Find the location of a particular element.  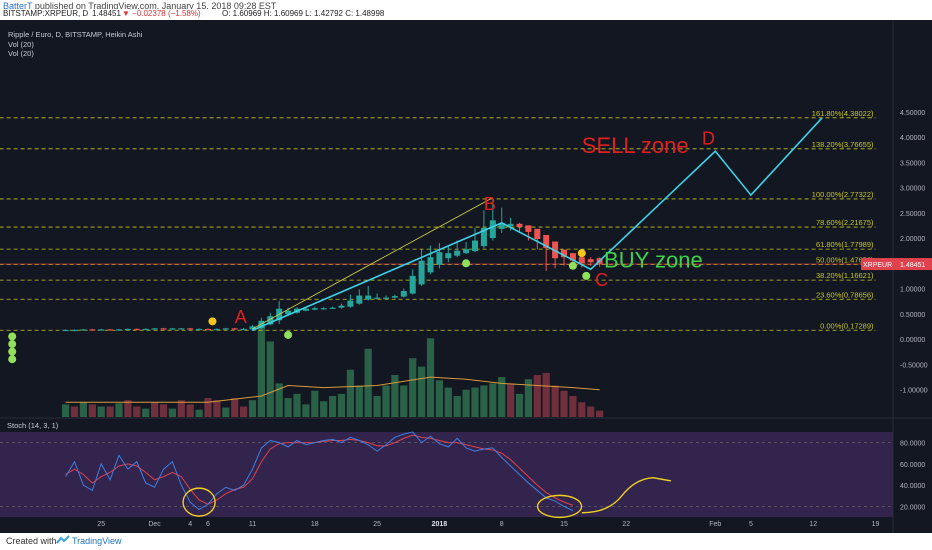

price-tag-value: 1.48451 is located at coordinates (912, 265).